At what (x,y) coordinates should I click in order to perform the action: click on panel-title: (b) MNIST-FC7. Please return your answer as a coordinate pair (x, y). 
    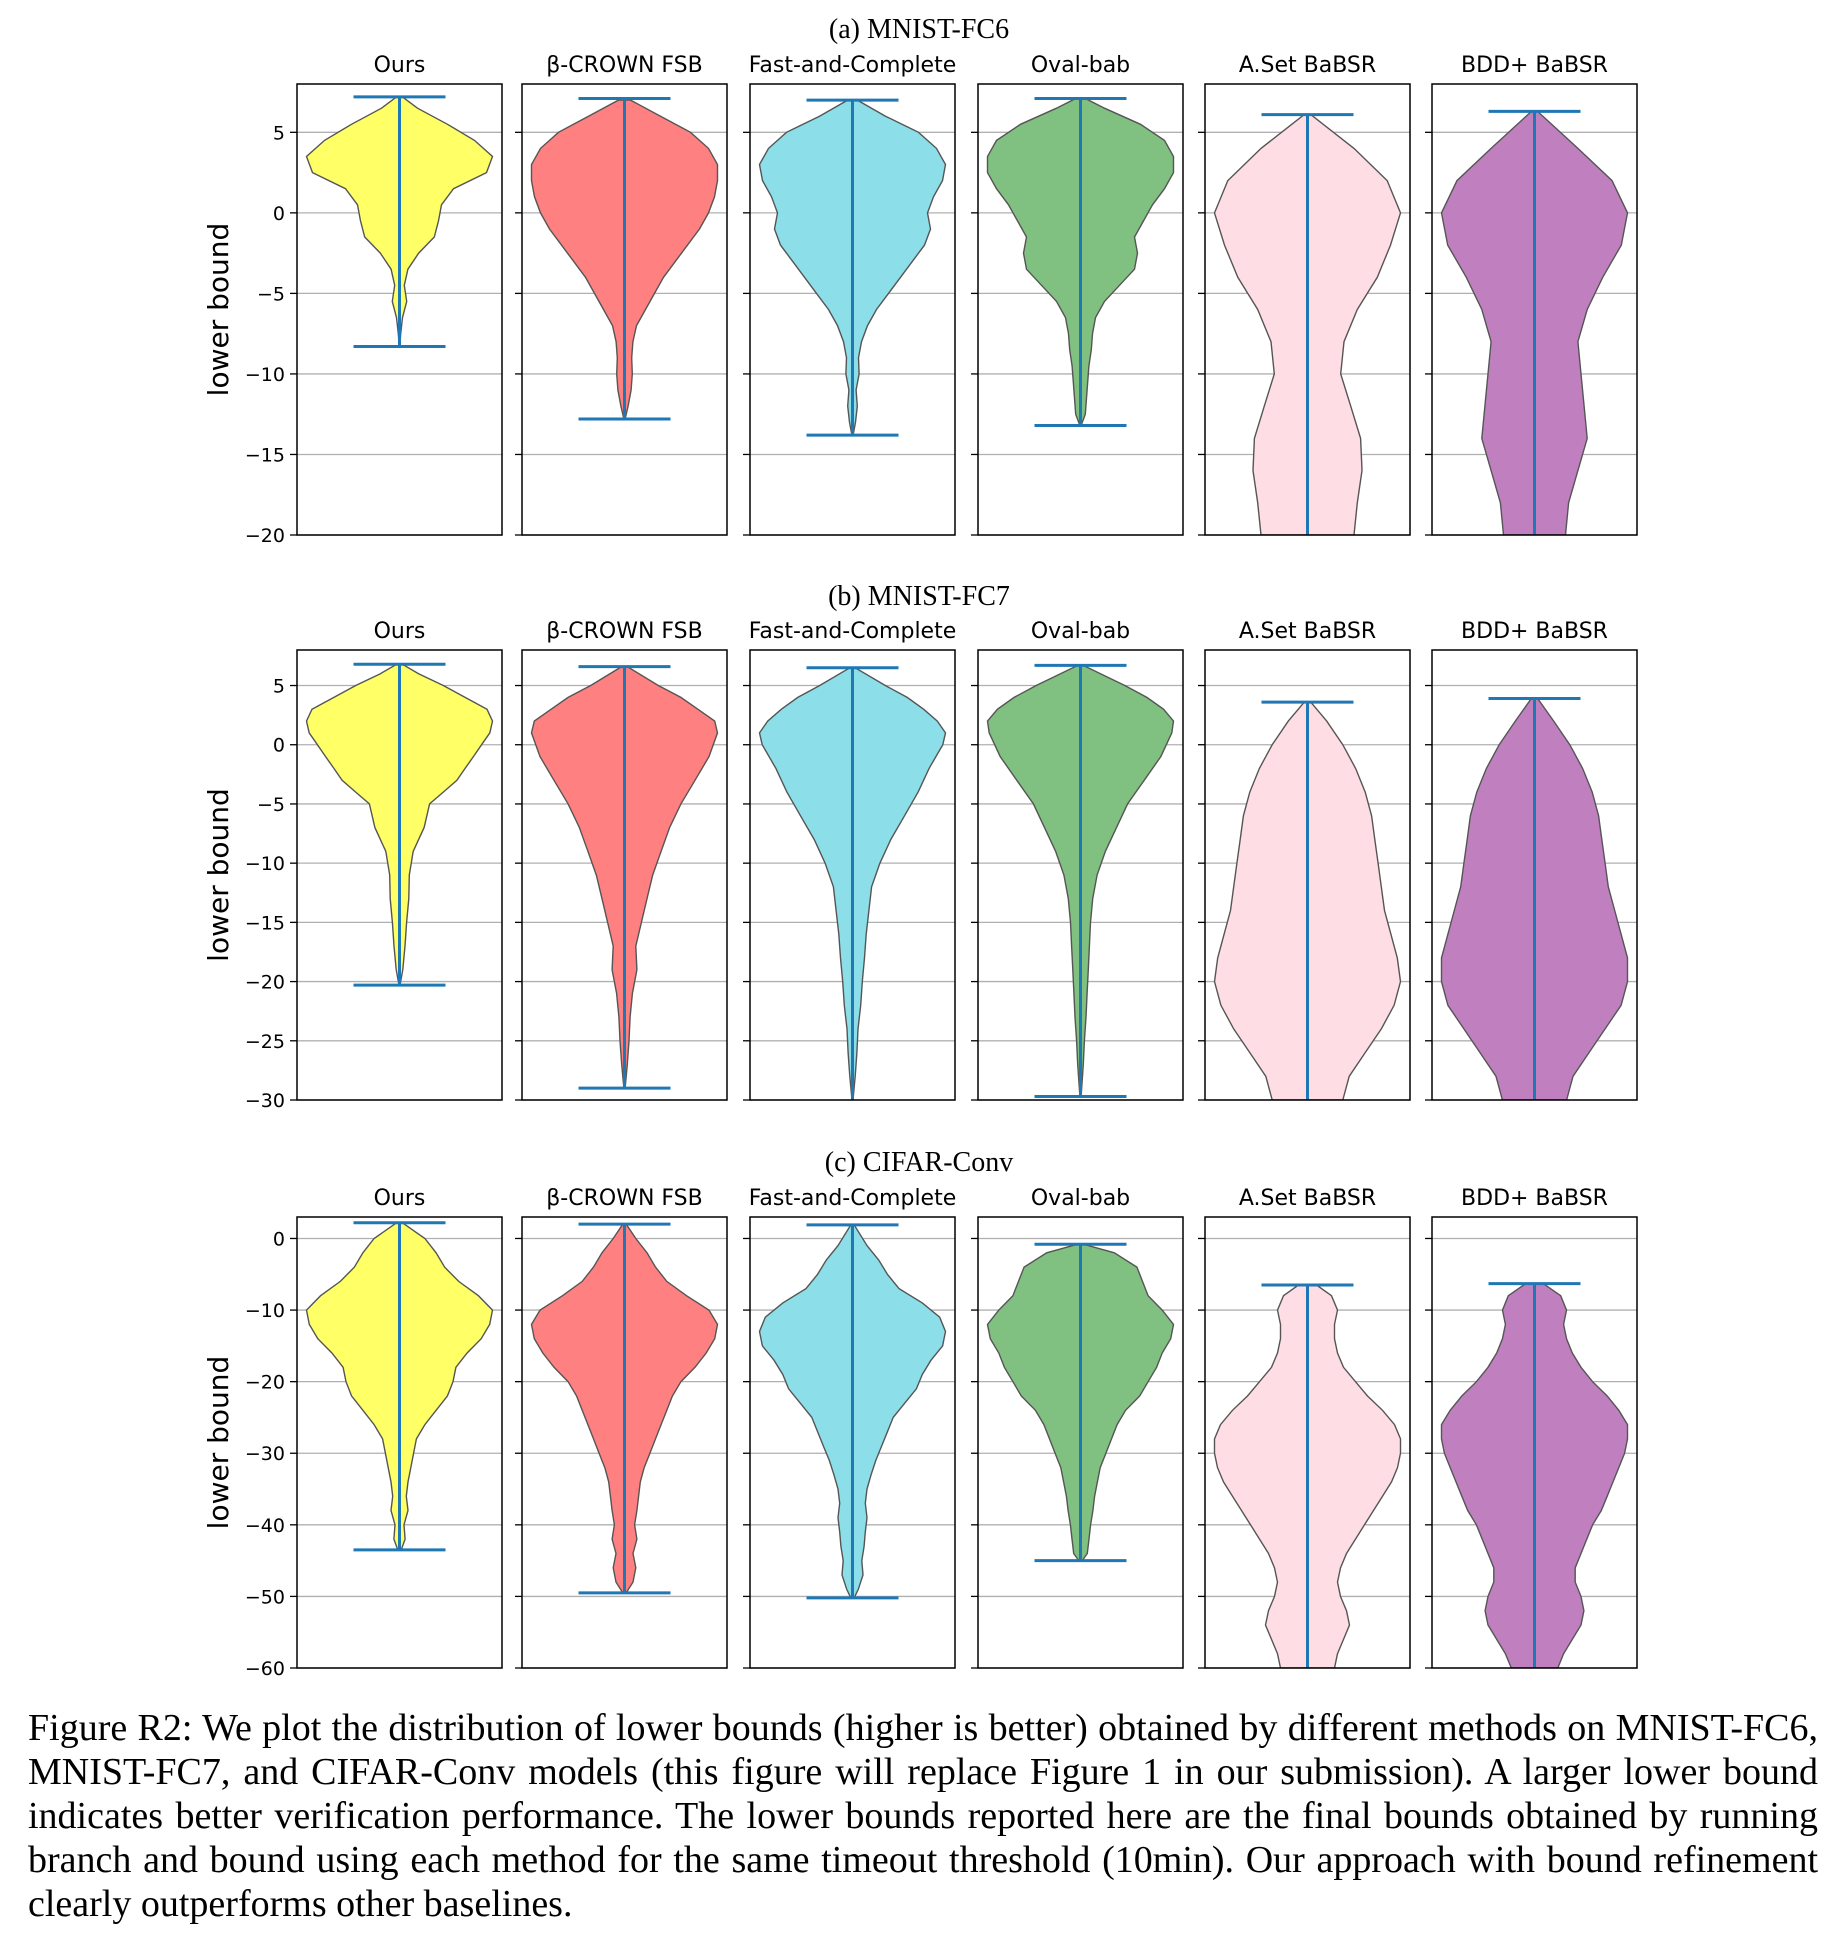
    Looking at the image, I should click on (919, 596).